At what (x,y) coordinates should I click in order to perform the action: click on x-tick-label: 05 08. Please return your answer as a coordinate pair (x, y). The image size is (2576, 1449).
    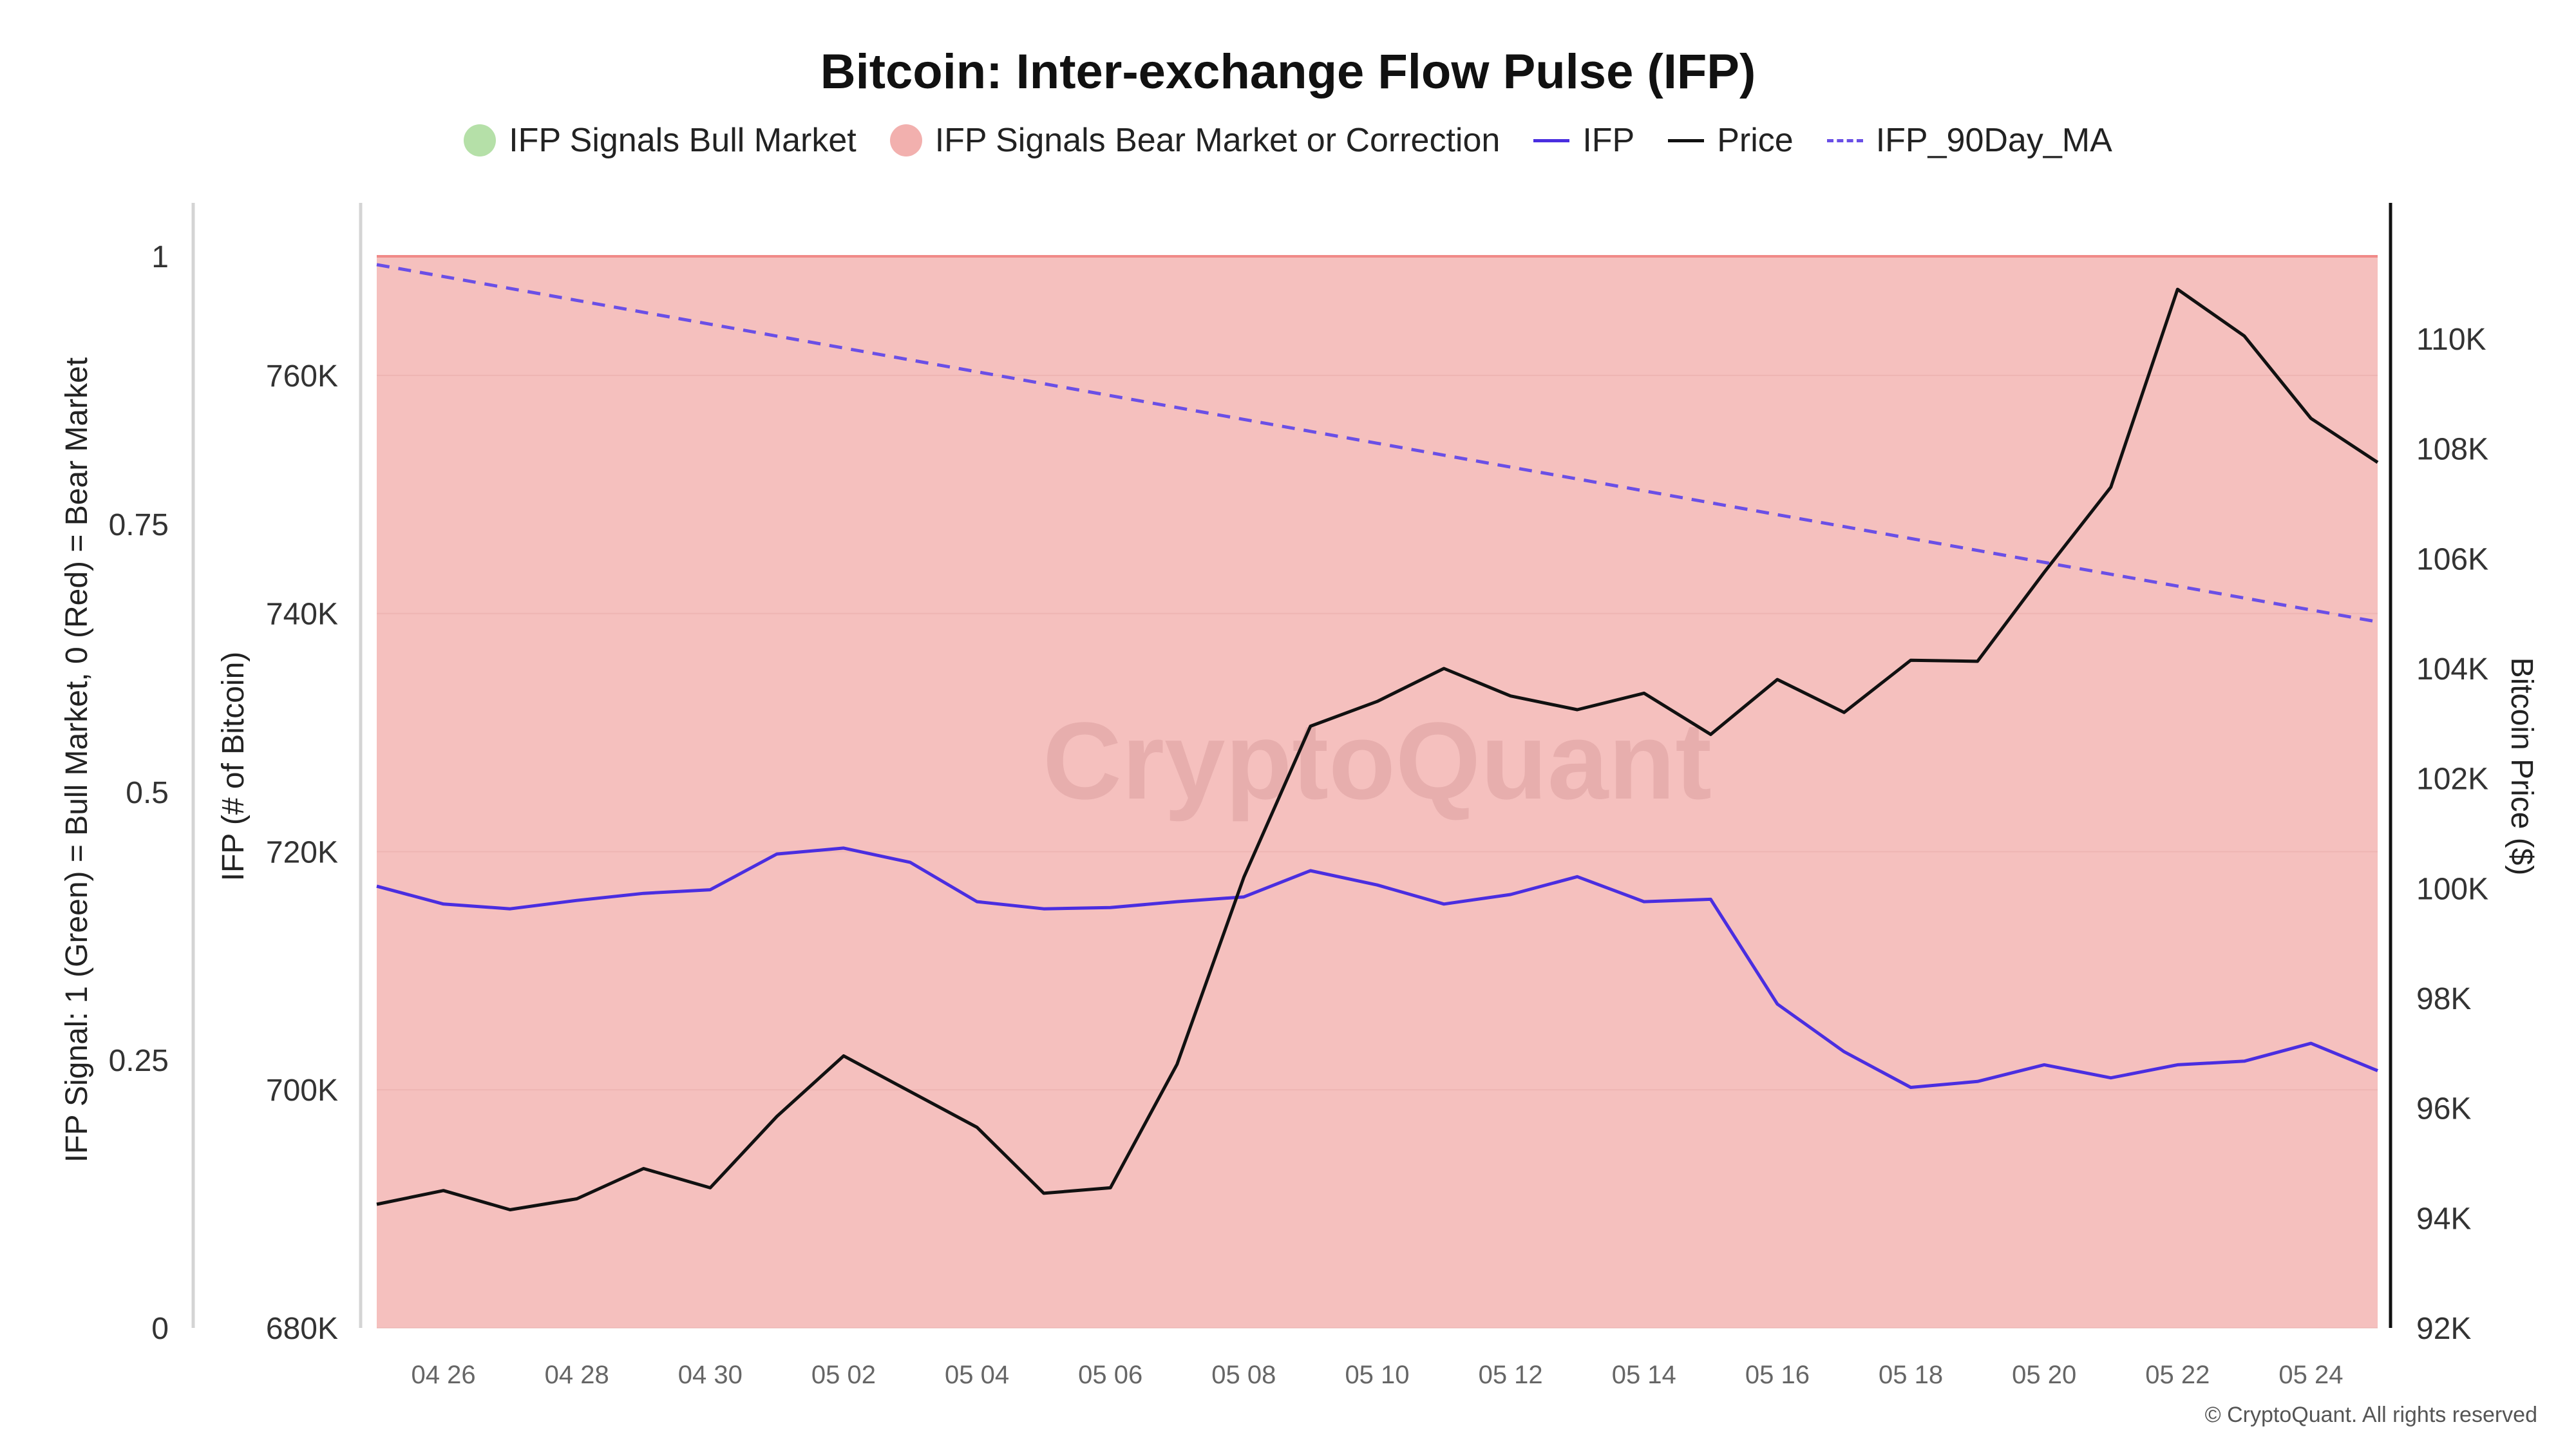
    Looking at the image, I should click on (1243, 1375).